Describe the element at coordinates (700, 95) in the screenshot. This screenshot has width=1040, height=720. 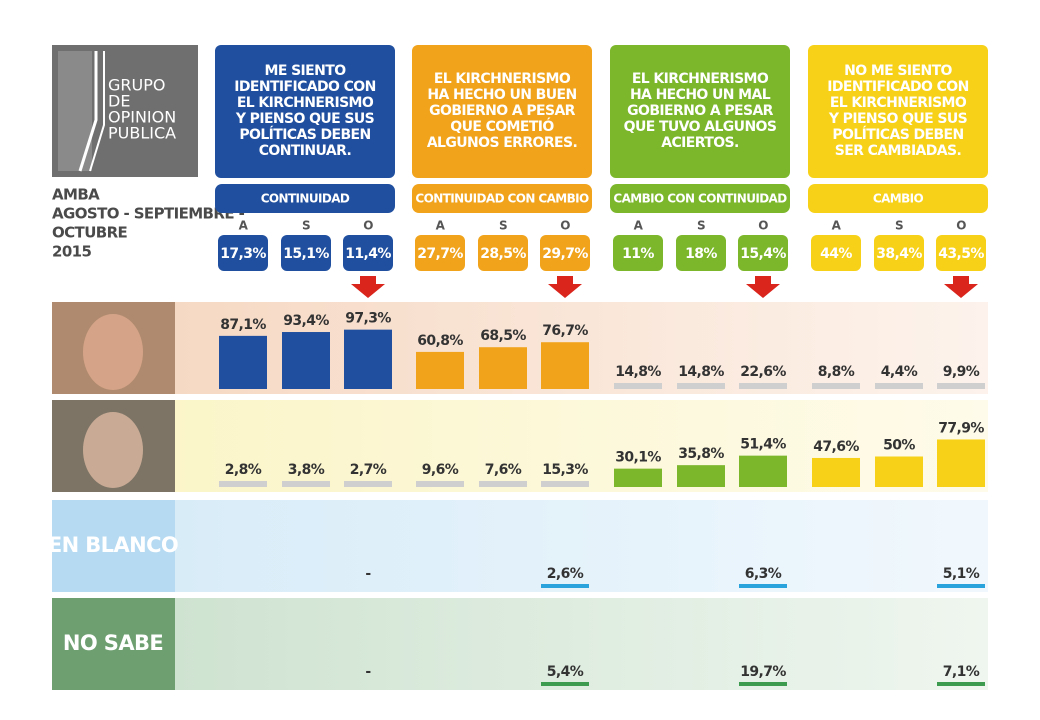
I see `description-line: HA HECHO UN MAL` at that location.